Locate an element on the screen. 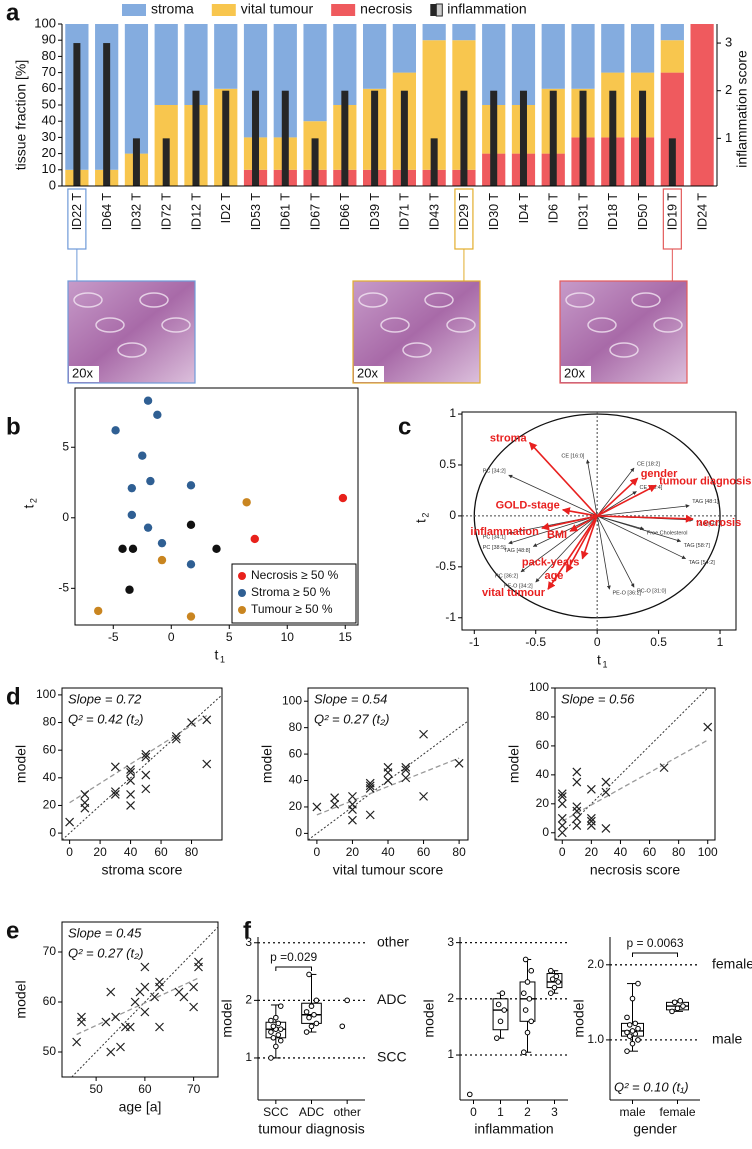 This screenshot has width=752, height=1149. x-tick-label: ID61 T is located at coordinates (286, 212).